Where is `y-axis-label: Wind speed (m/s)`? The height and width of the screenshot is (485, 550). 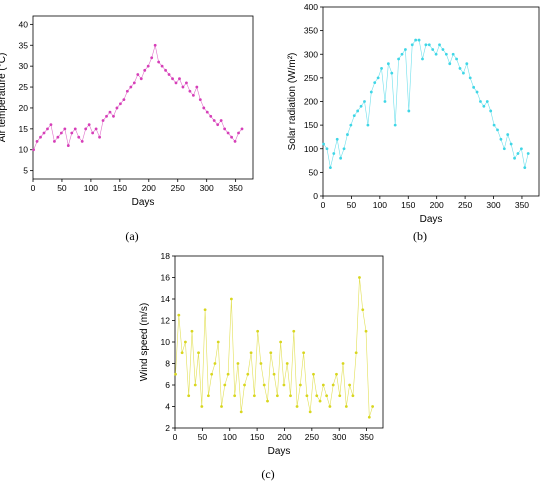 y-axis-label: Wind speed (m/s) is located at coordinates (144, 342).